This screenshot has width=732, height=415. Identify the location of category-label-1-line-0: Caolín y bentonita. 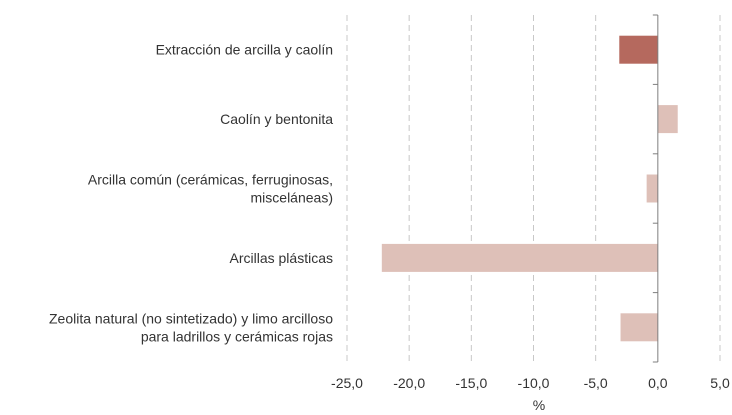
(276, 119).